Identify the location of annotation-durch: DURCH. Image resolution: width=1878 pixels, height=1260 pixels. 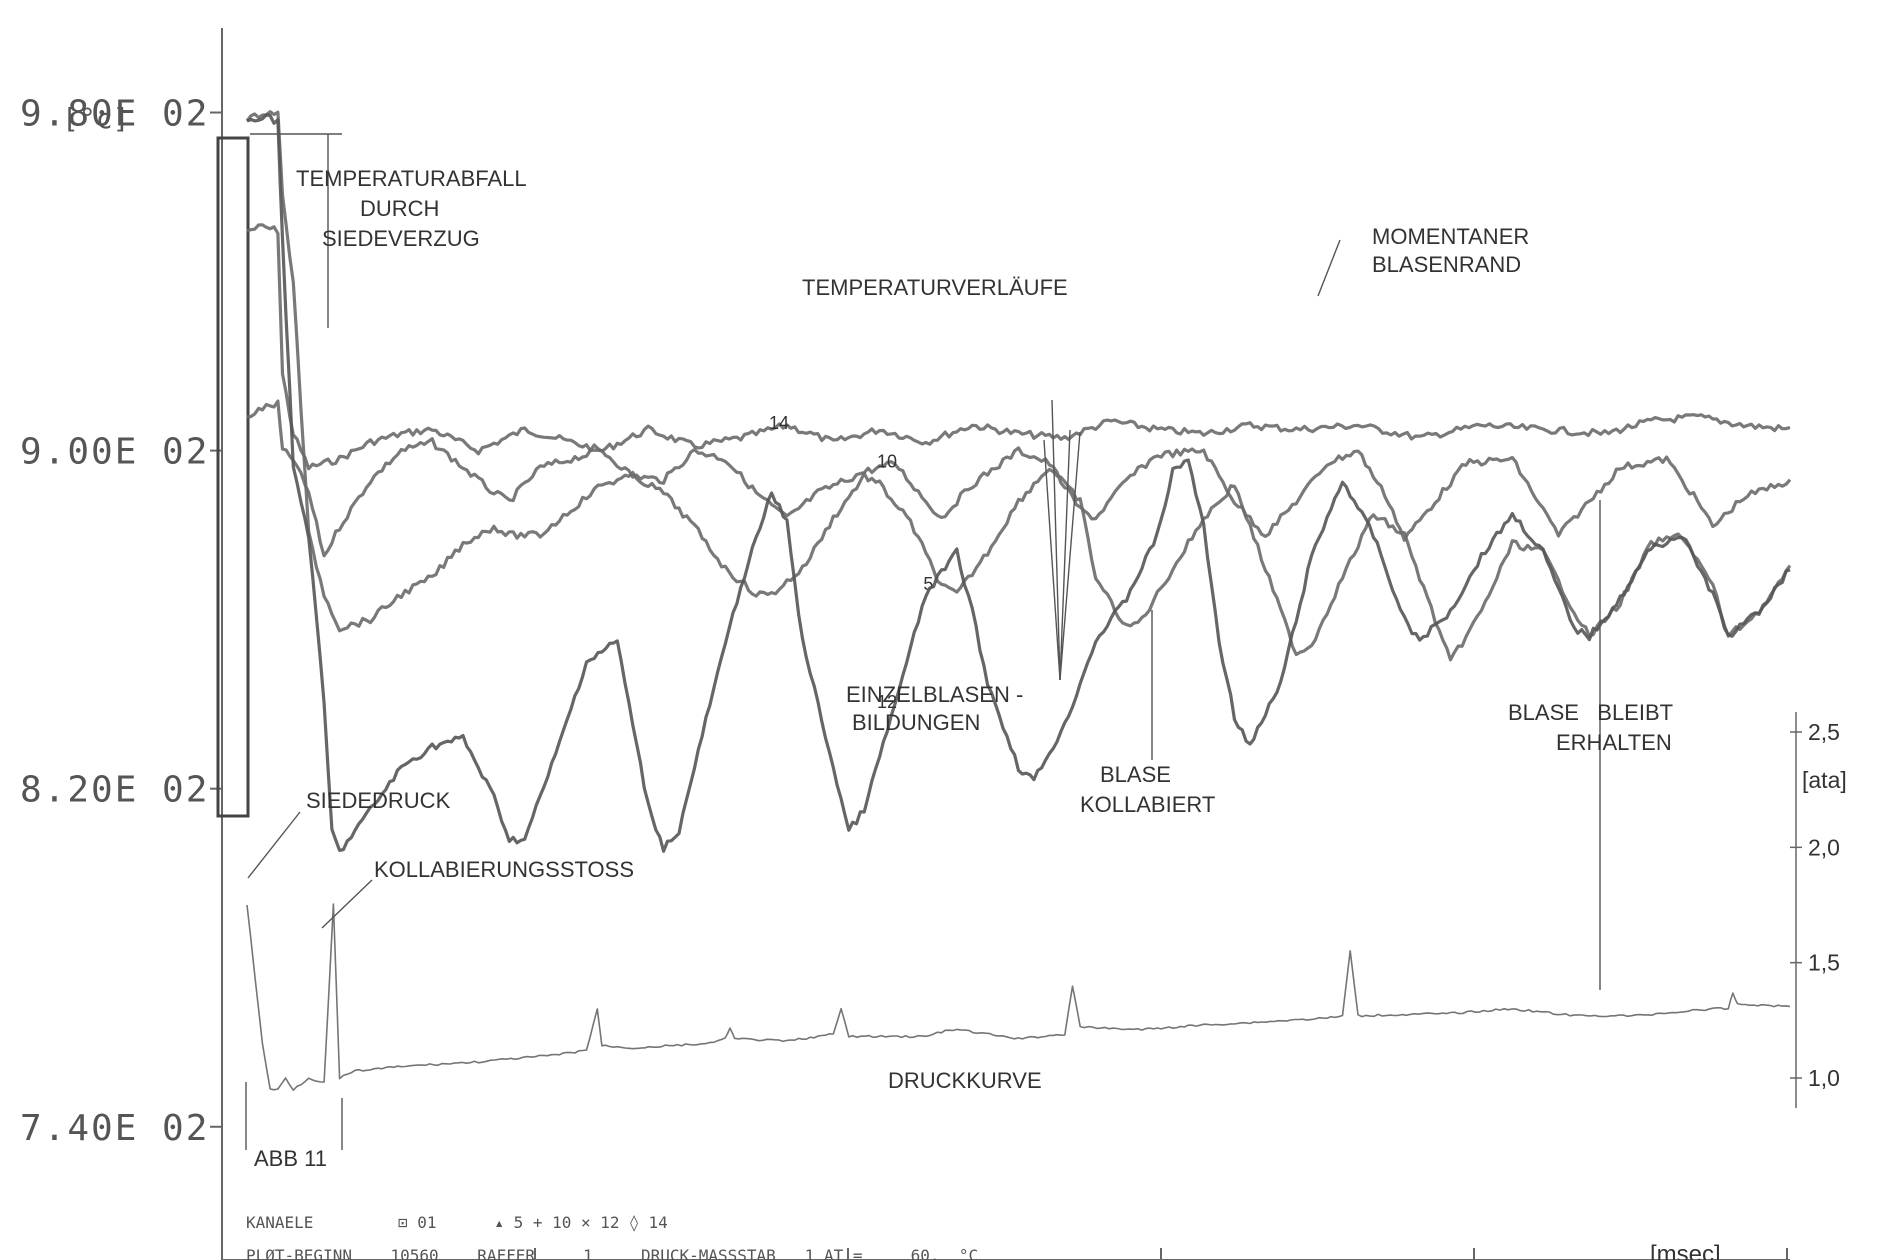
(399, 208).